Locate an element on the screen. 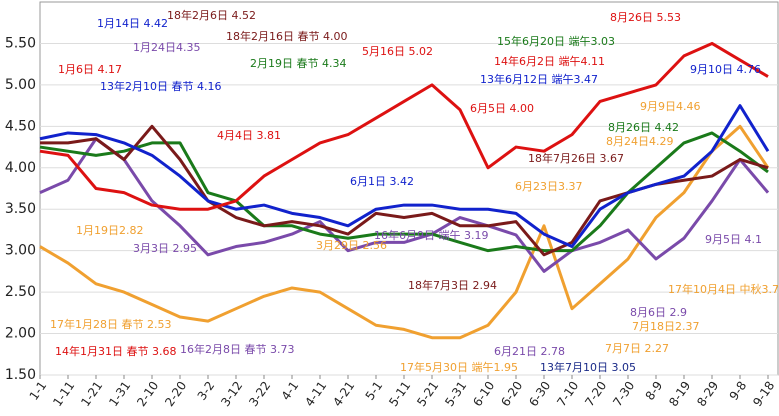 The height and width of the screenshot is (416, 779). x-tick-label: 8-9 is located at coordinates (654, 391).